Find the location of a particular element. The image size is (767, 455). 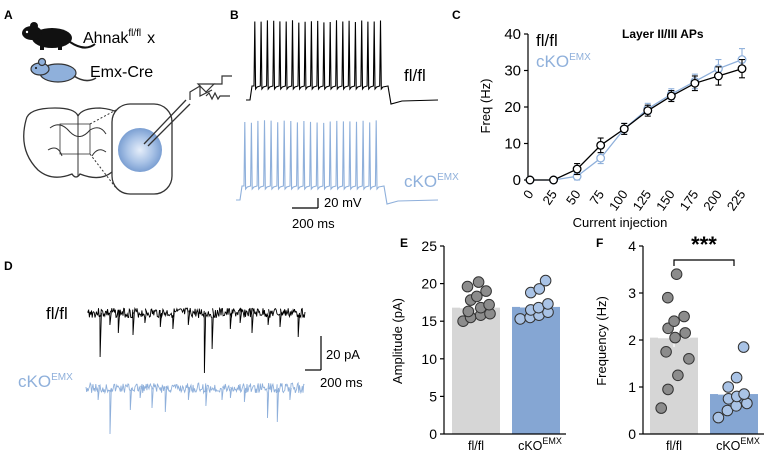

y-tick-label: 3 is located at coordinates (632, 293).